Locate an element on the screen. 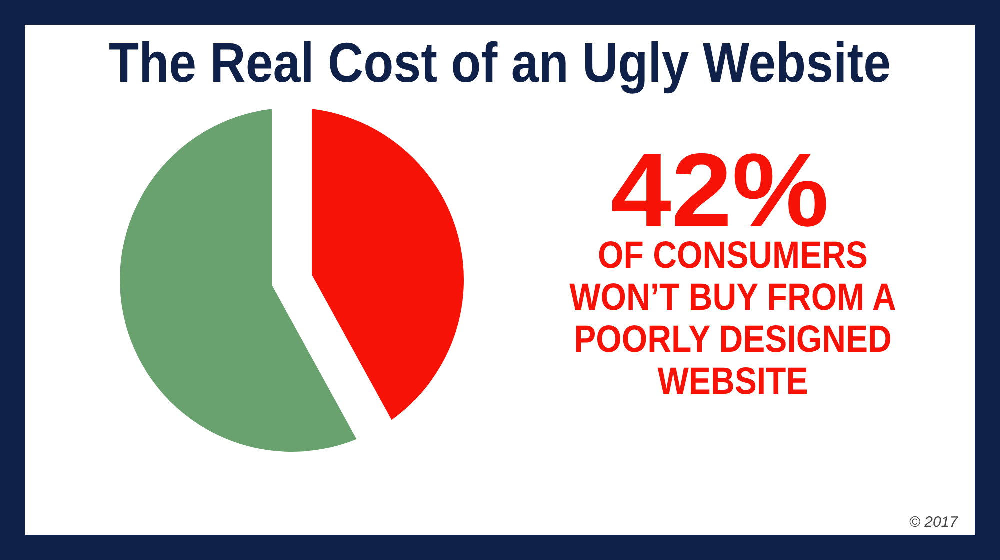 Image resolution: width=1000 pixels, height=560 pixels. text: © 2017 is located at coordinates (934, 522).